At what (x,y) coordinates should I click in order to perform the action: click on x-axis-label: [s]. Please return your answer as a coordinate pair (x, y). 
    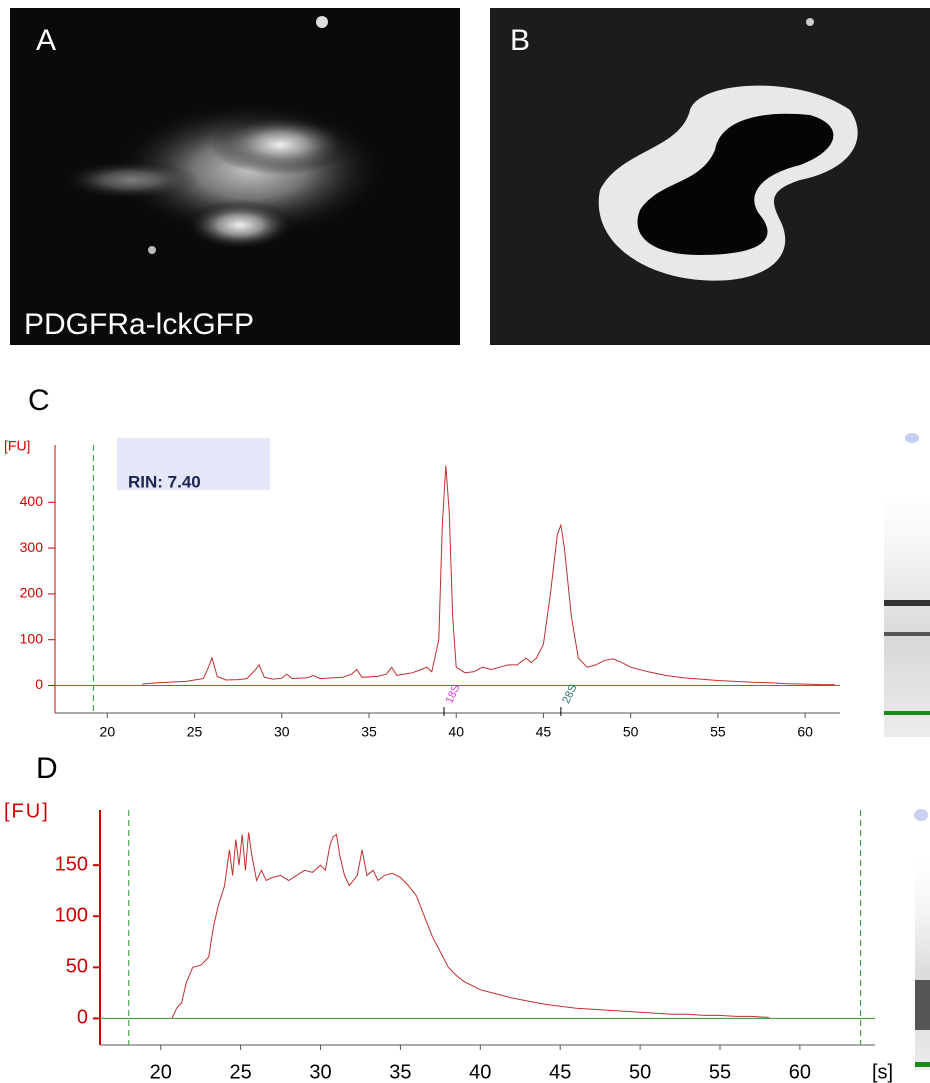
    Looking at the image, I should click on (882, 1072).